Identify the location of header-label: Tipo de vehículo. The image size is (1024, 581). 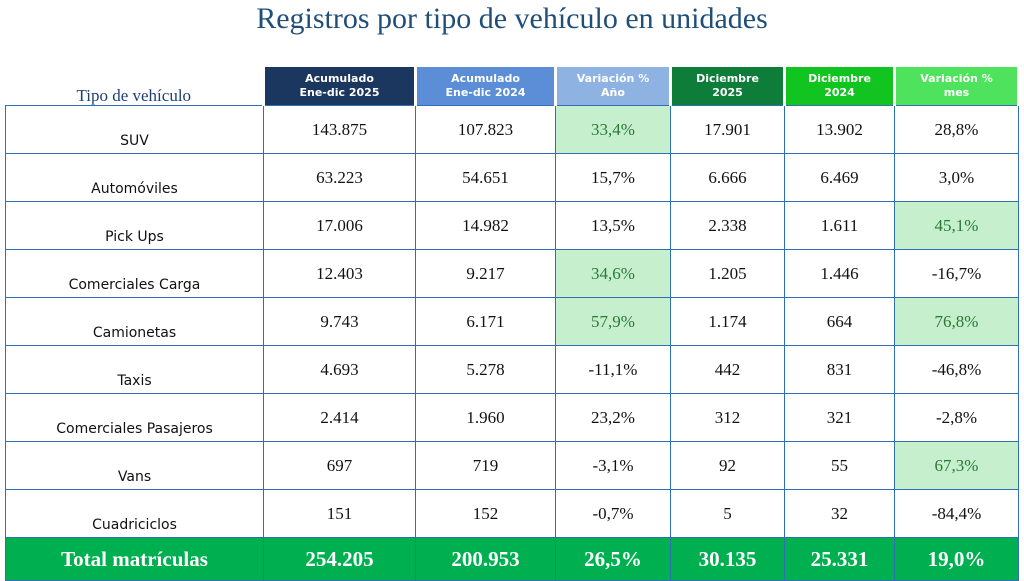
(134, 95).